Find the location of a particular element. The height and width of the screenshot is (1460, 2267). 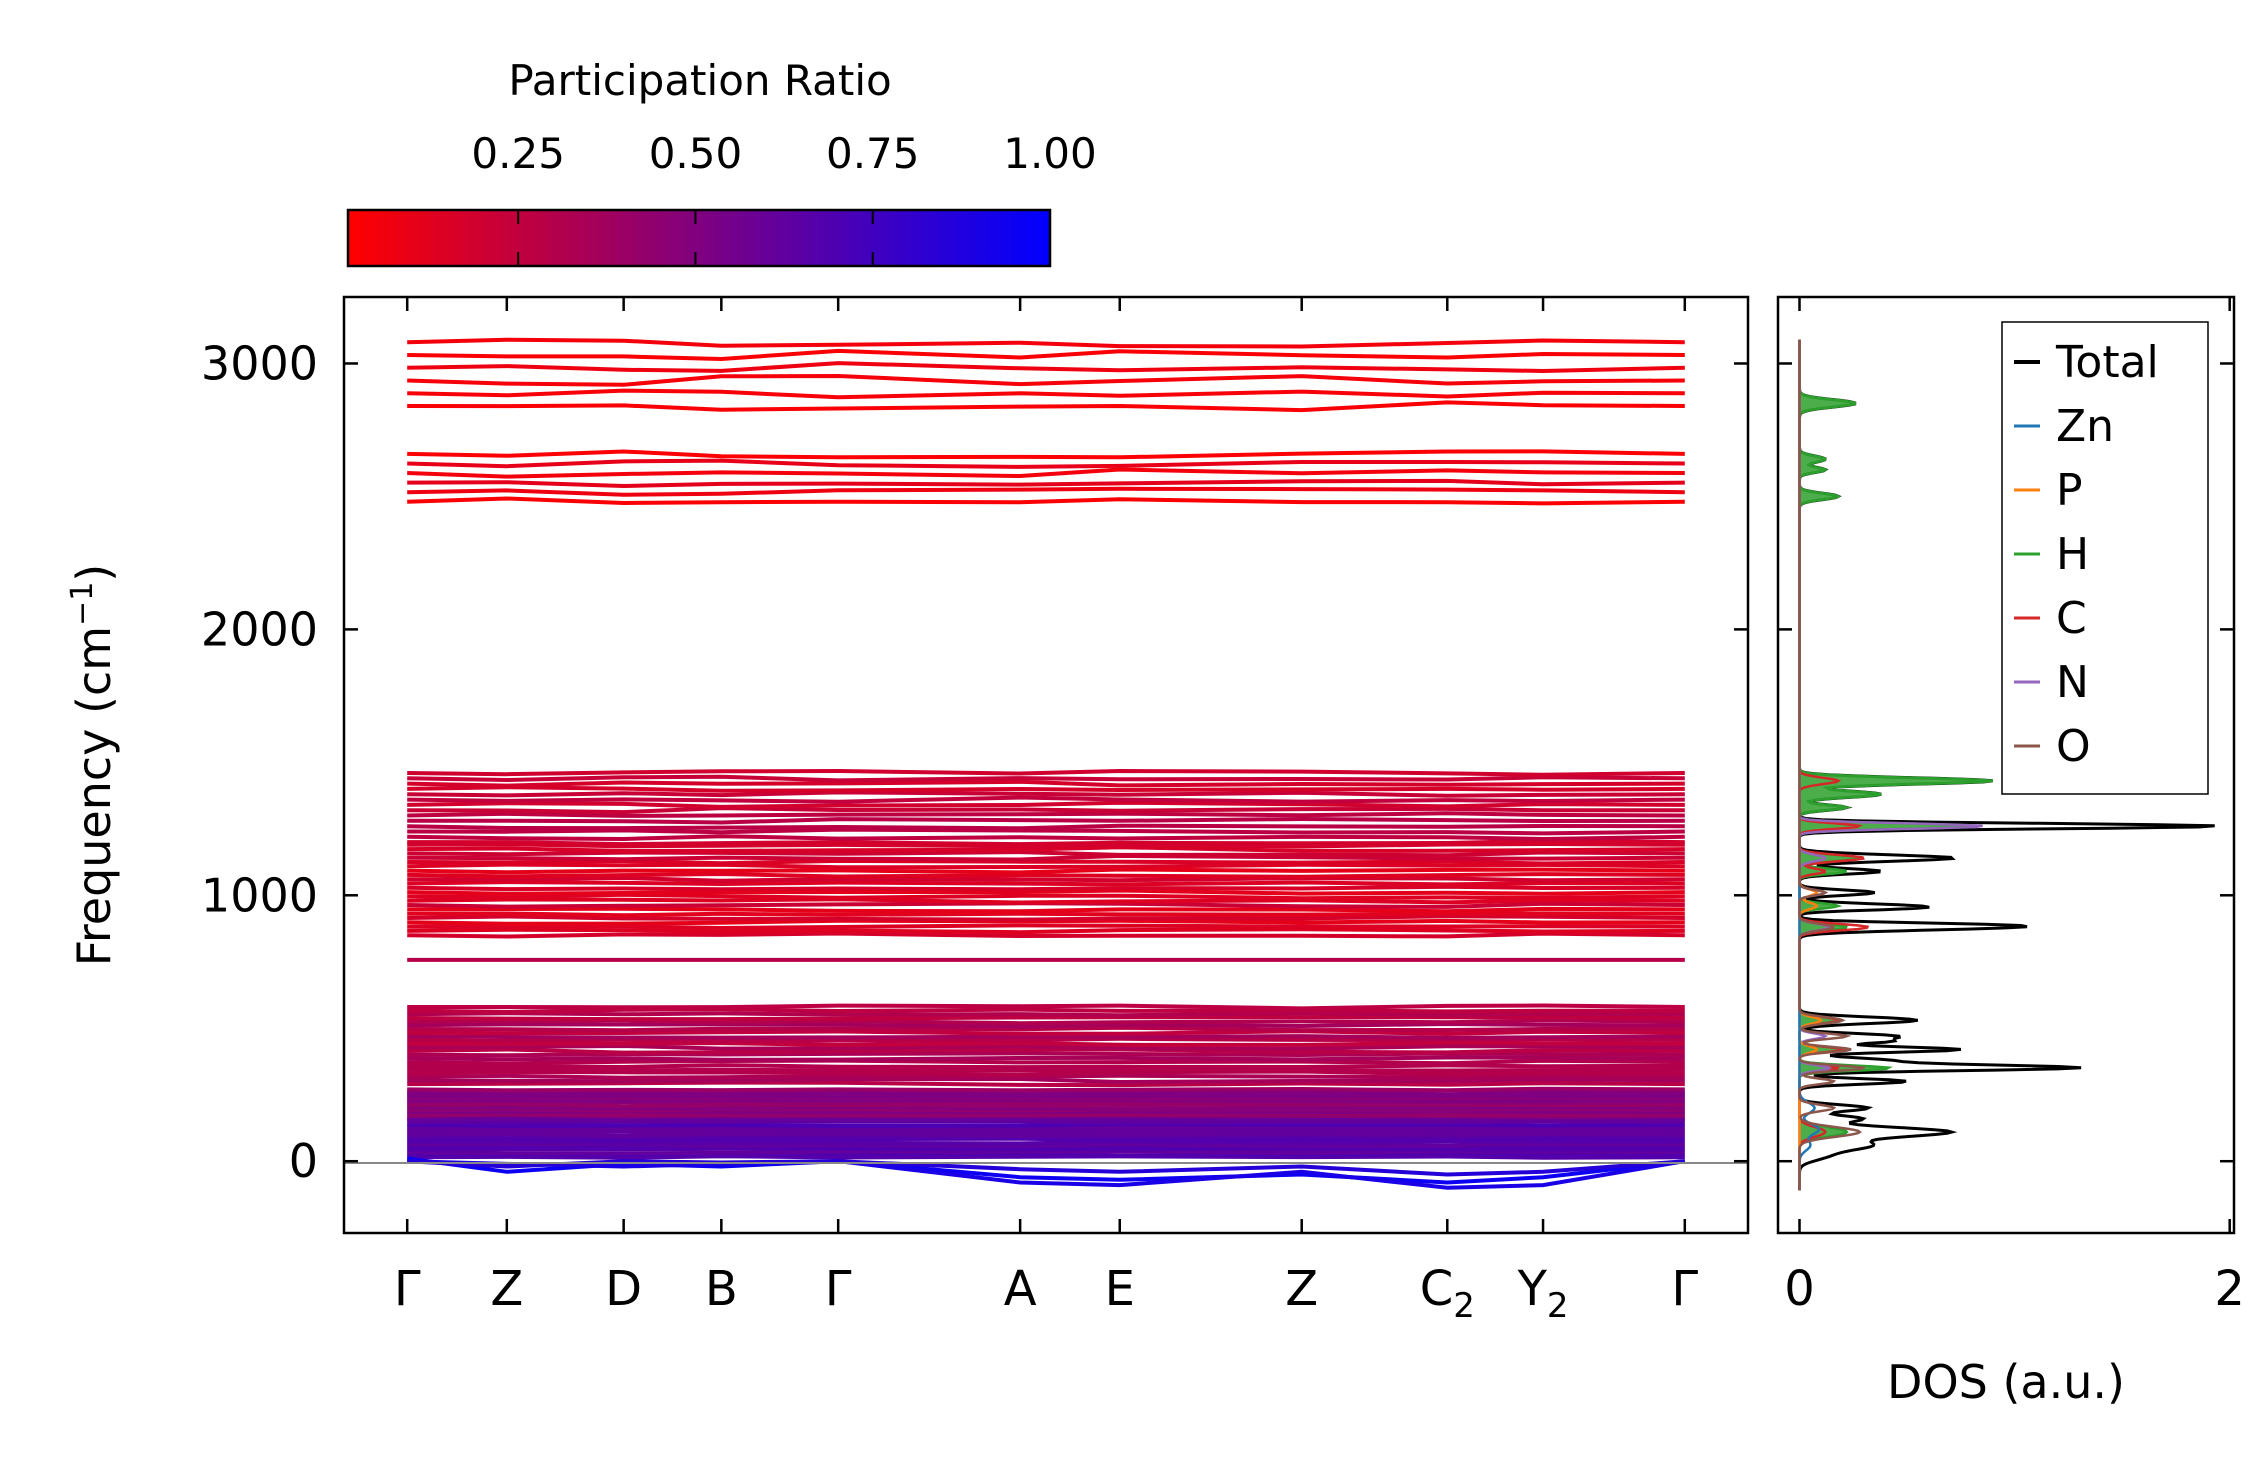

legend-label-C: C is located at coordinates (2071, 618).